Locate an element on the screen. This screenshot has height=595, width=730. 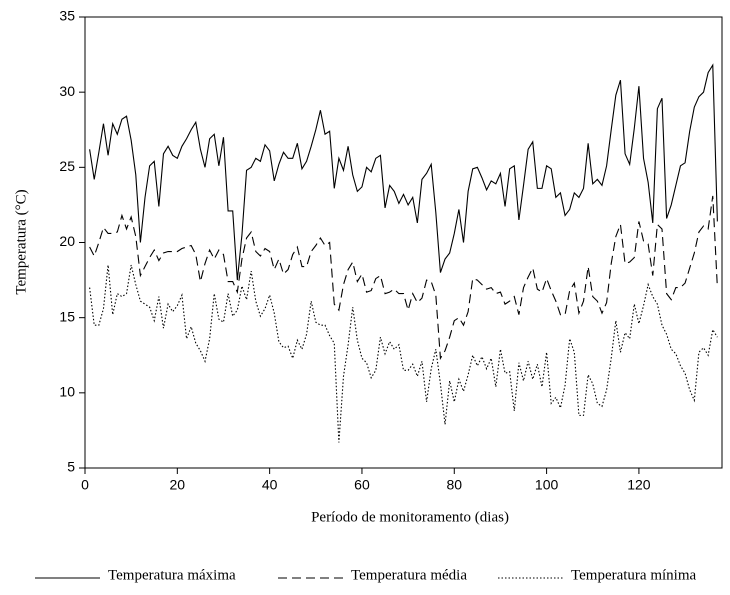
x-tick-label: 20 is located at coordinates (178, 485).